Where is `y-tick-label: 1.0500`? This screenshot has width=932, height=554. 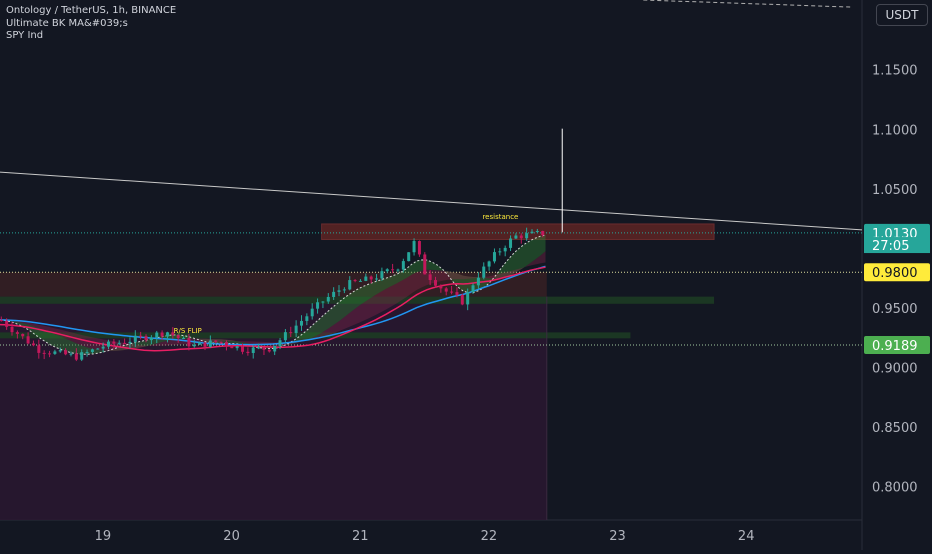
y-tick-label: 1.0500 is located at coordinates (895, 190).